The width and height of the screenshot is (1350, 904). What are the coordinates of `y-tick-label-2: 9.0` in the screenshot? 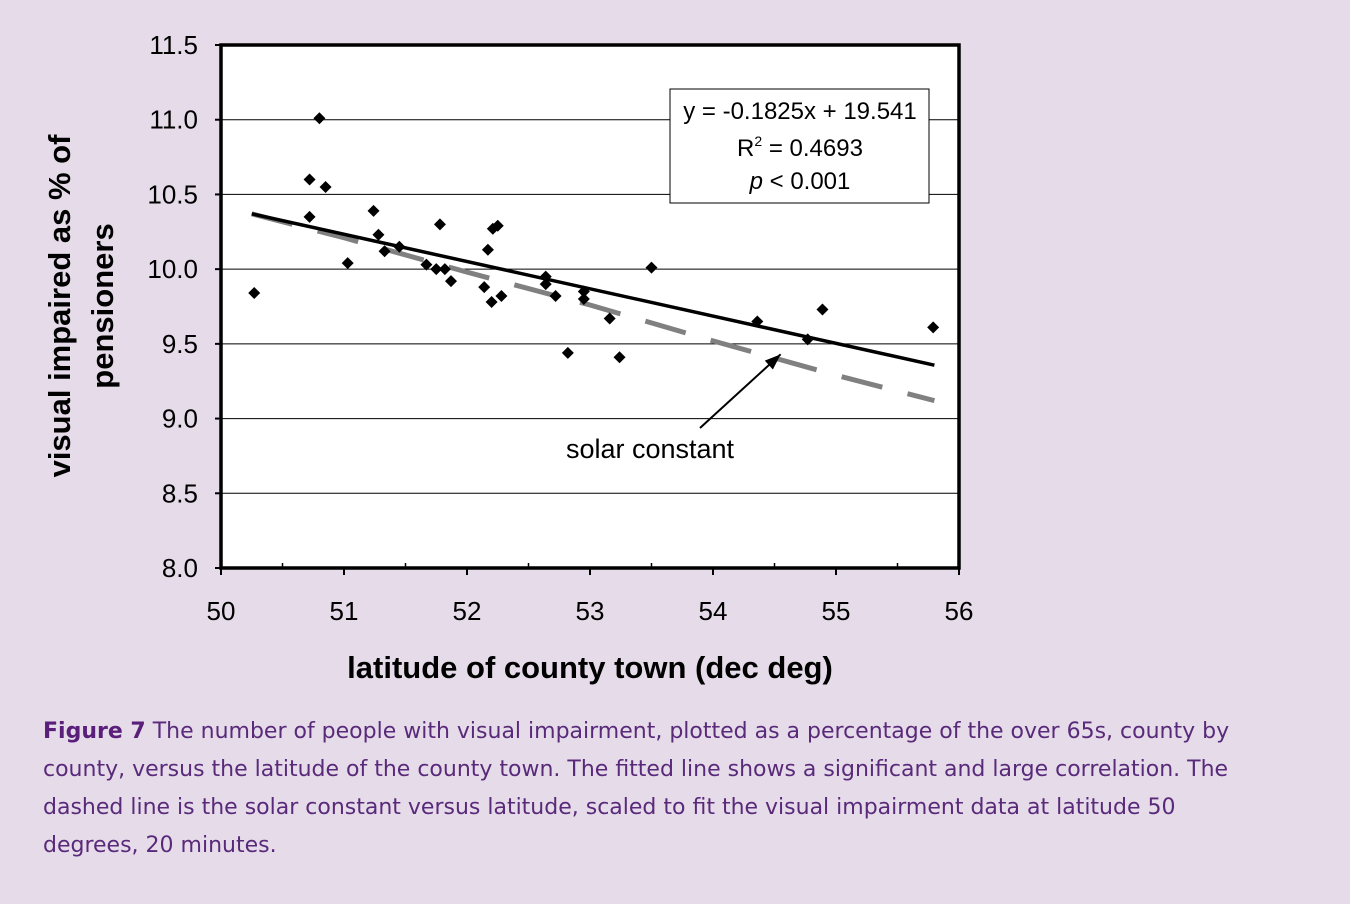 It's located at (180, 419).